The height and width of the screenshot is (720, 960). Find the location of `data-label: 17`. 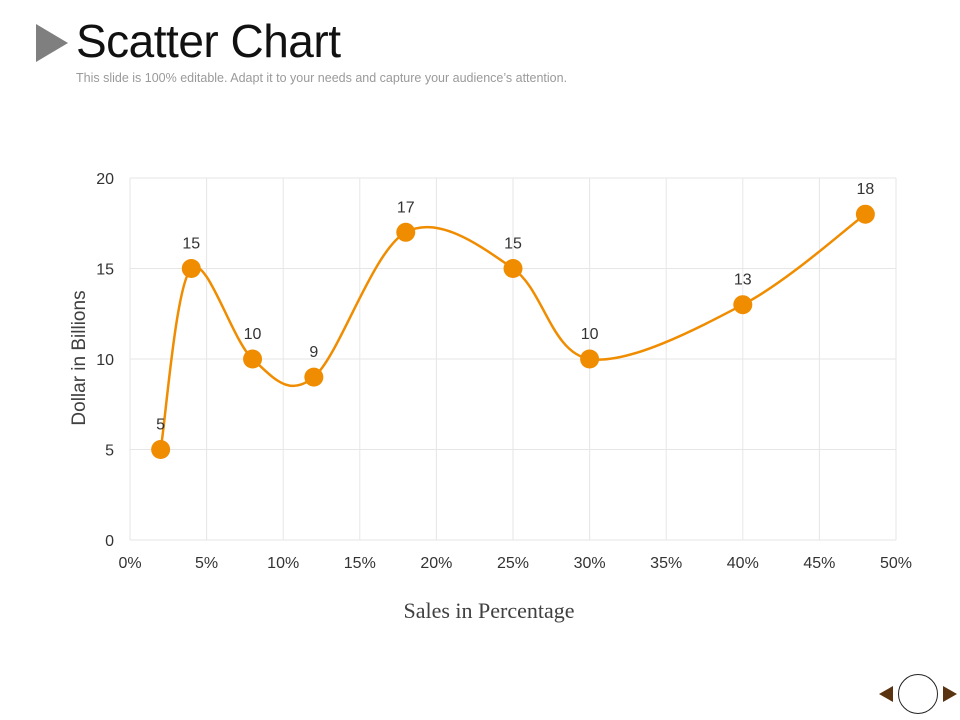

data-label: 17 is located at coordinates (406, 207).